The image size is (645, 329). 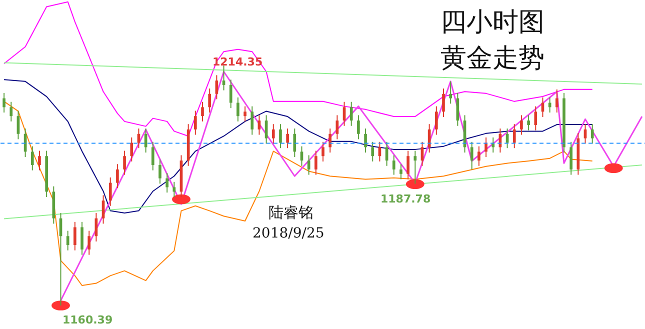 I want to click on annotation: 2018/9/25, so click(x=288, y=234).